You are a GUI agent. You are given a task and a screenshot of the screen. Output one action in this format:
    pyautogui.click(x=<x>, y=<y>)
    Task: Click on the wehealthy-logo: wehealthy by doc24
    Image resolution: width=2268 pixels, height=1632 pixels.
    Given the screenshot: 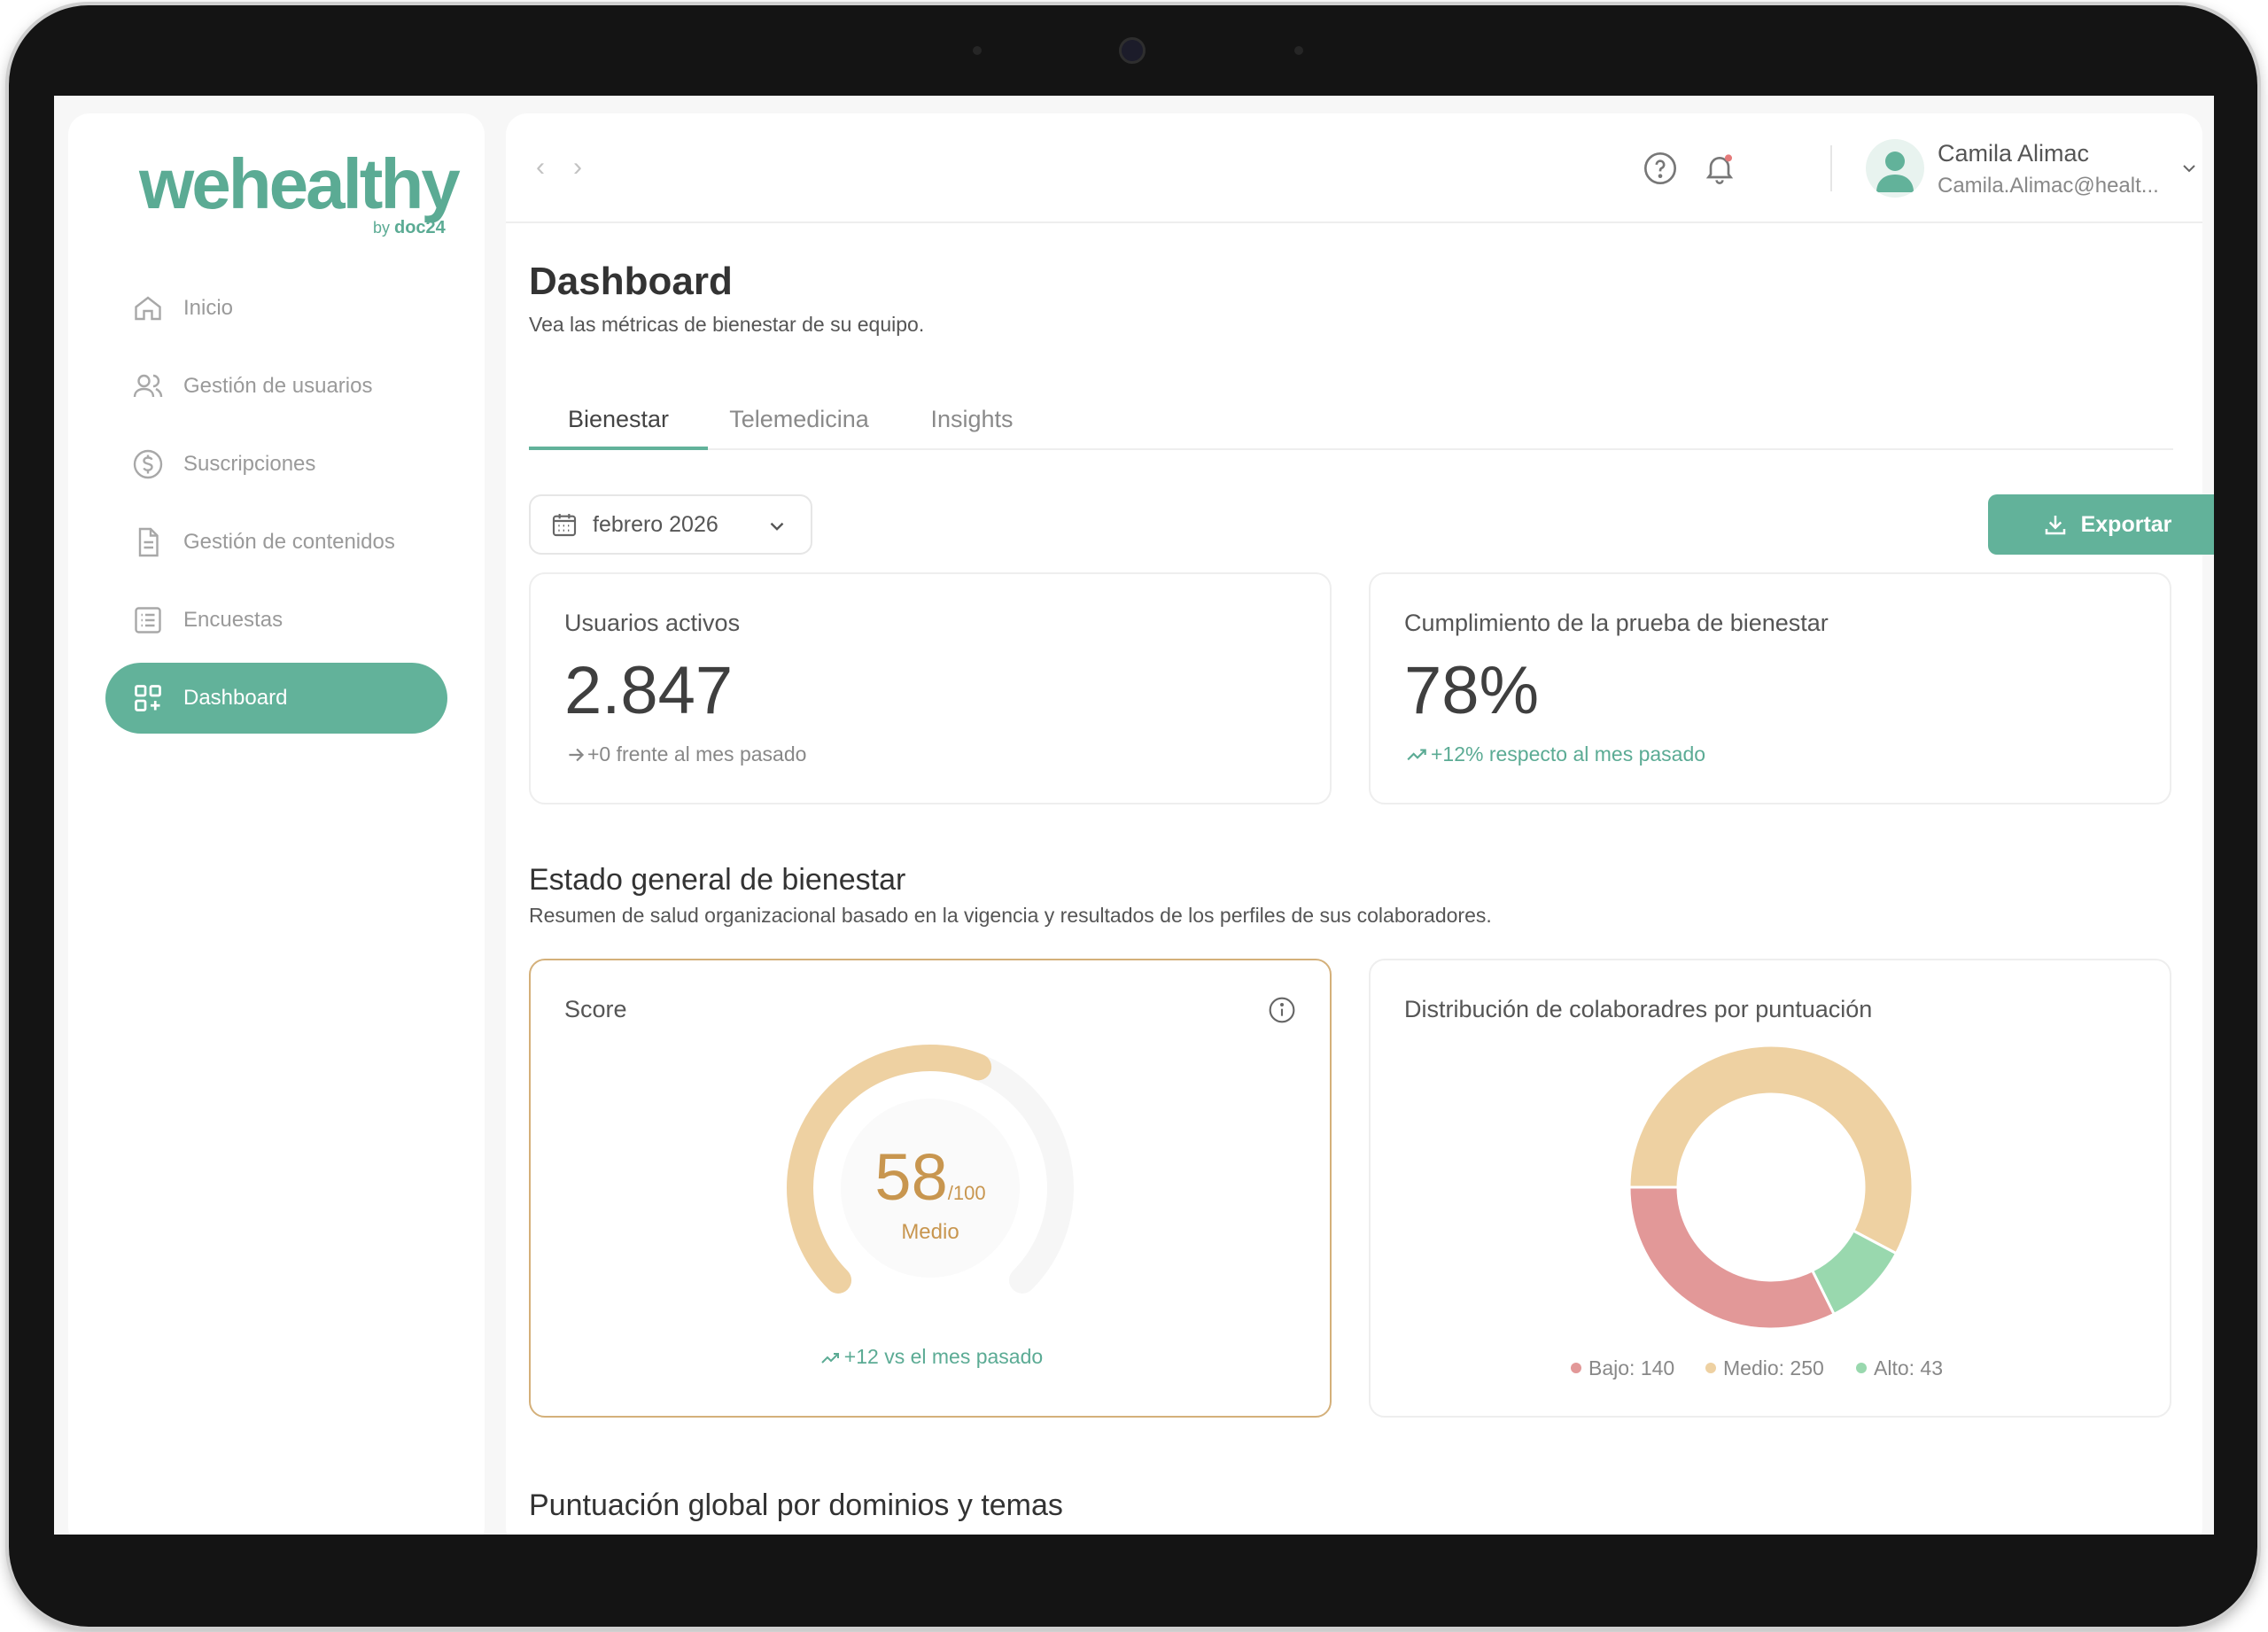 What is the action you would take?
    pyautogui.click(x=300, y=191)
    